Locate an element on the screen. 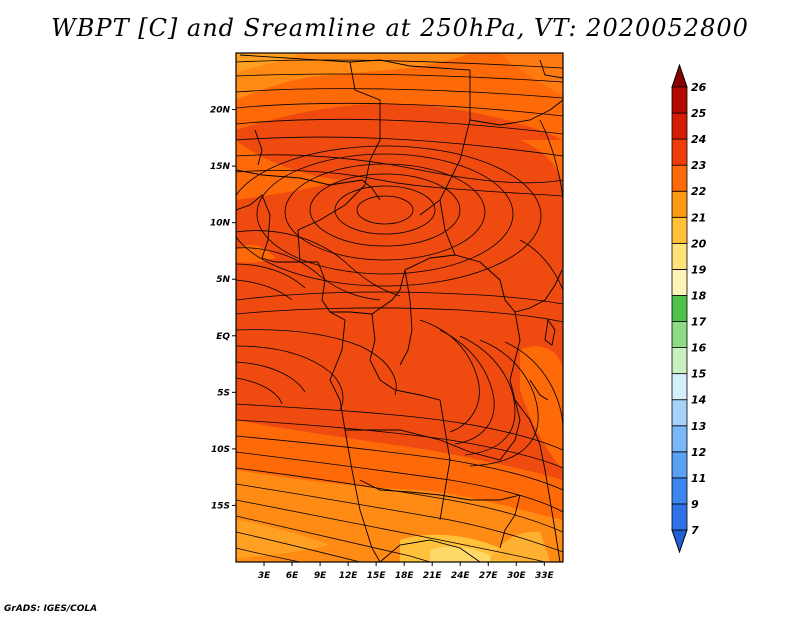 This screenshot has width=800, height=618. colorbar-label: 22 is located at coordinates (699, 191).